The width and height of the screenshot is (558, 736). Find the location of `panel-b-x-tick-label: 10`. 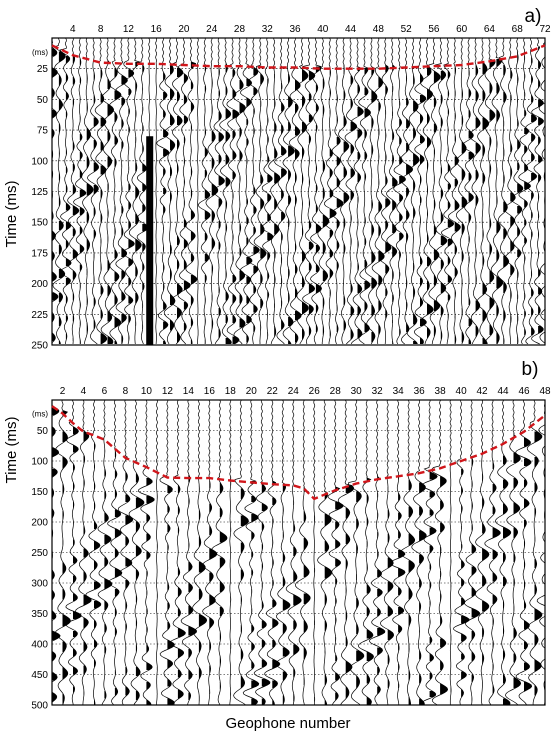

panel-b-x-tick-label: 10 is located at coordinates (147, 391).